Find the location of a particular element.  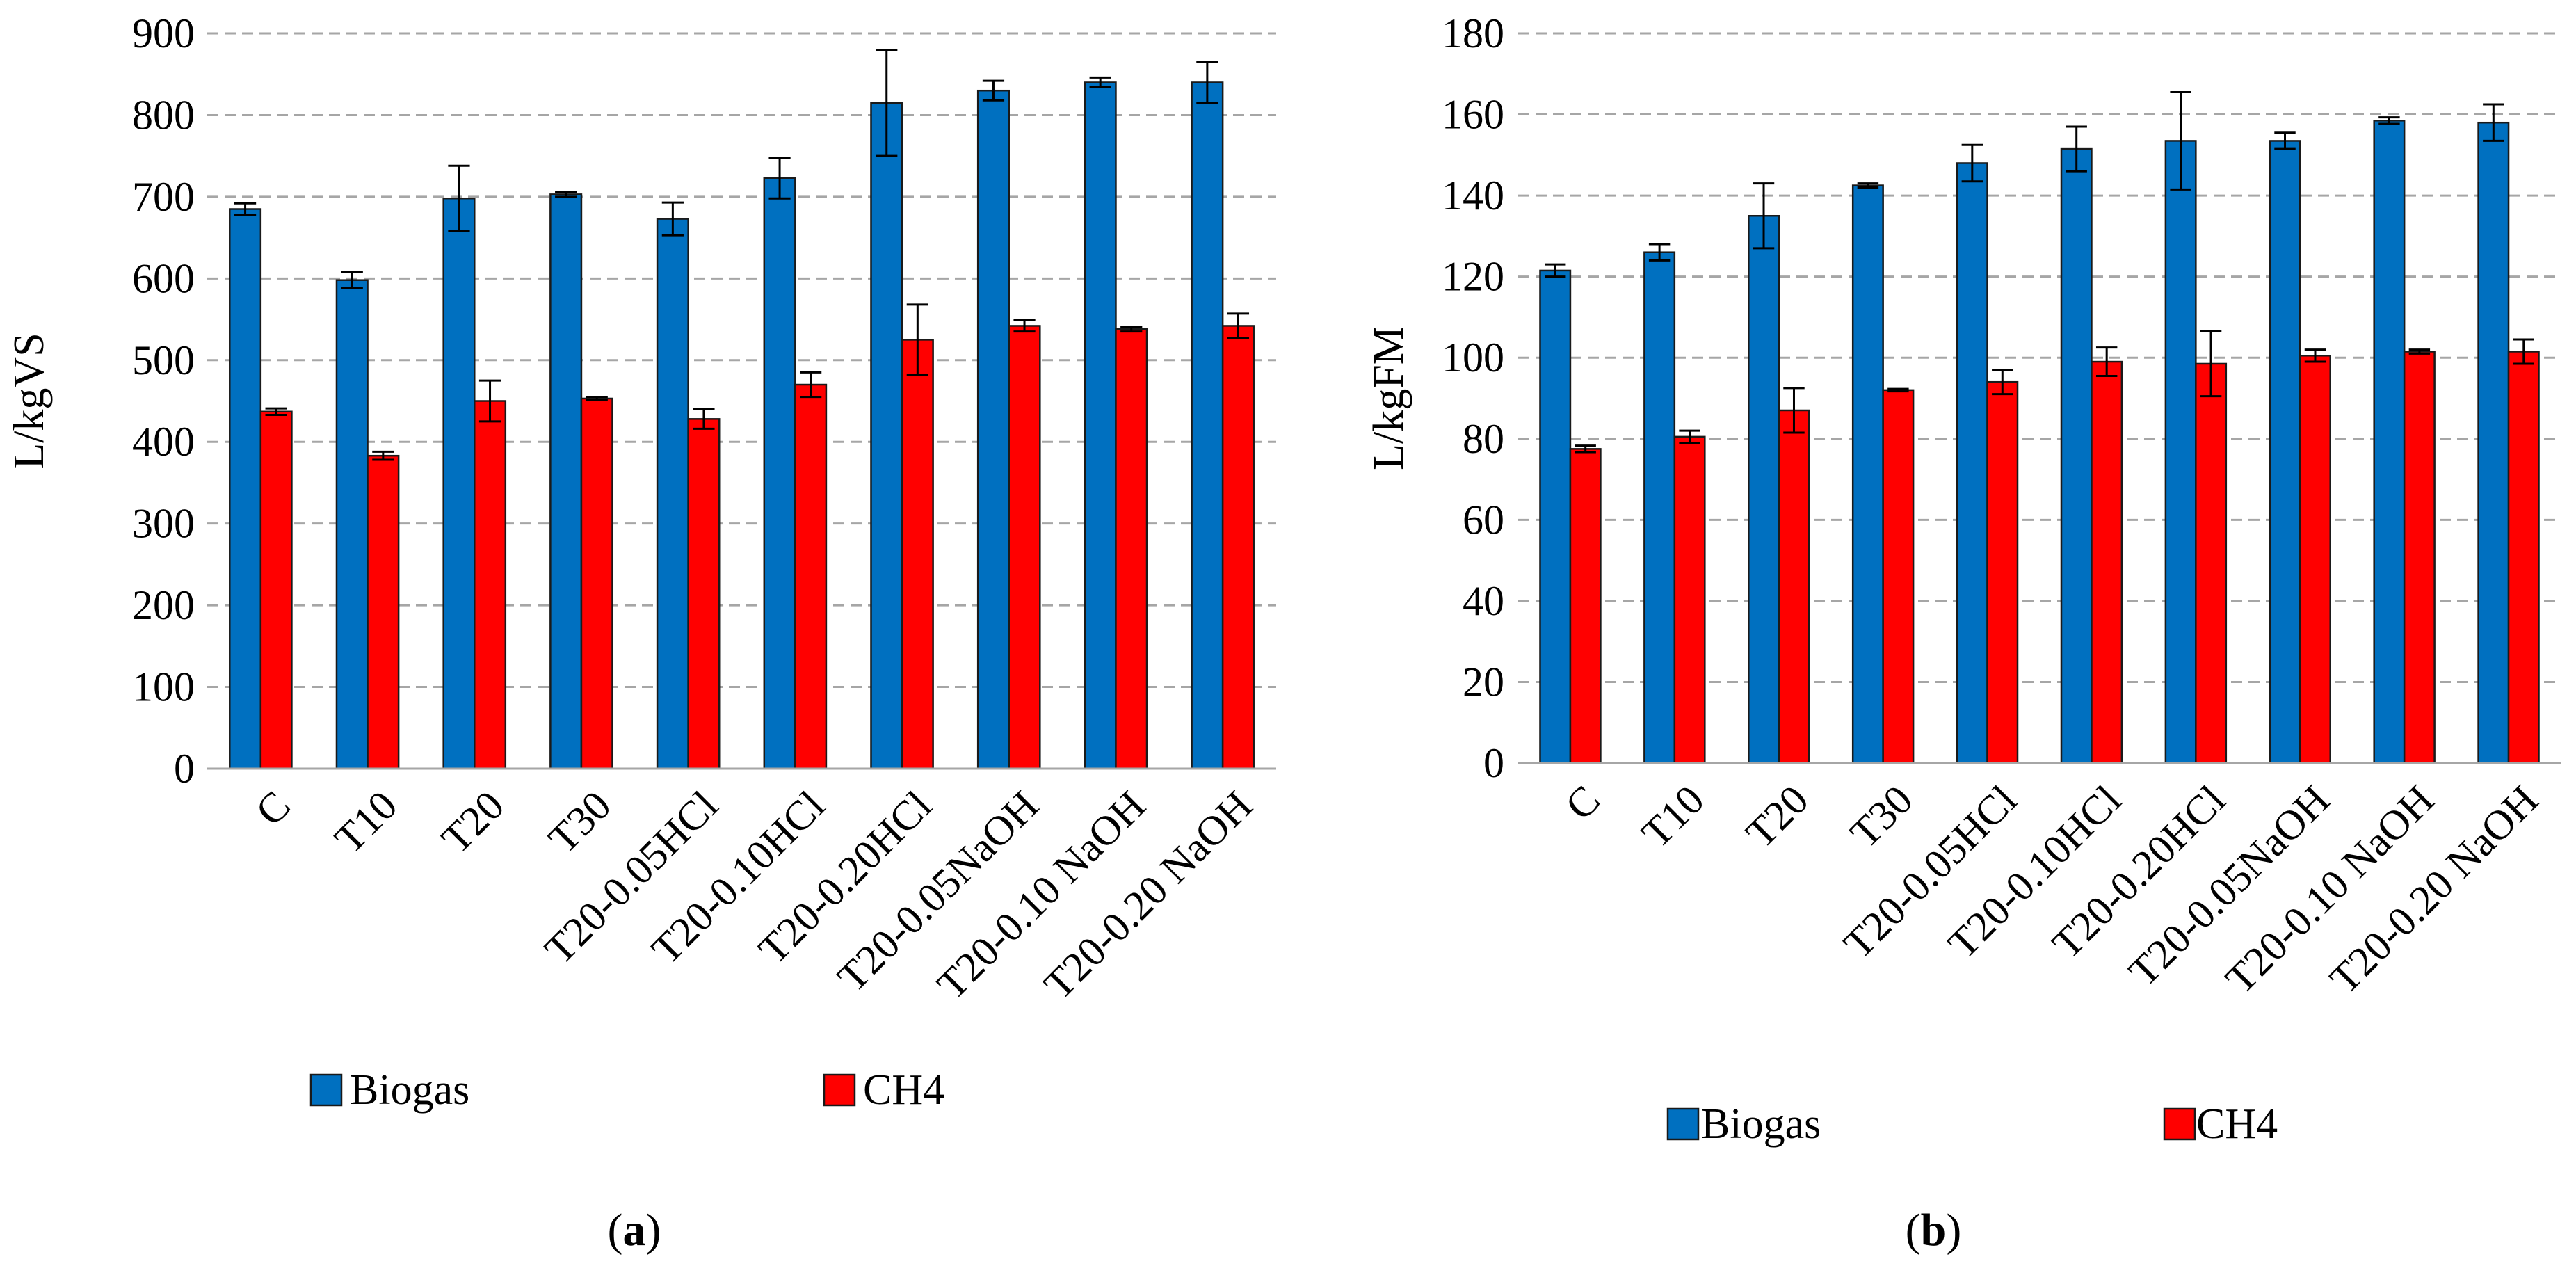

y-tick-label: 20 is located at coordinates (1484, 682).